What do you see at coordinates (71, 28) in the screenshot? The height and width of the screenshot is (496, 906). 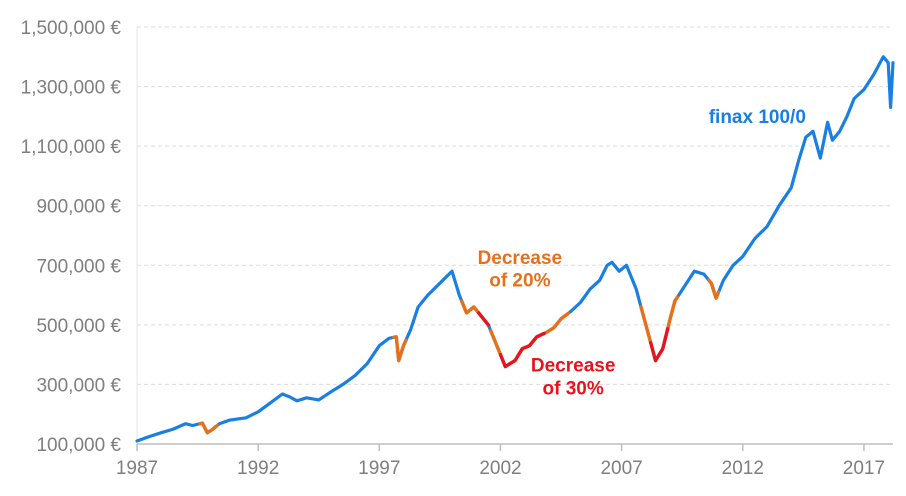 I see `y-tick-label: 1,500,000 €` at bounding box center [71, 28].